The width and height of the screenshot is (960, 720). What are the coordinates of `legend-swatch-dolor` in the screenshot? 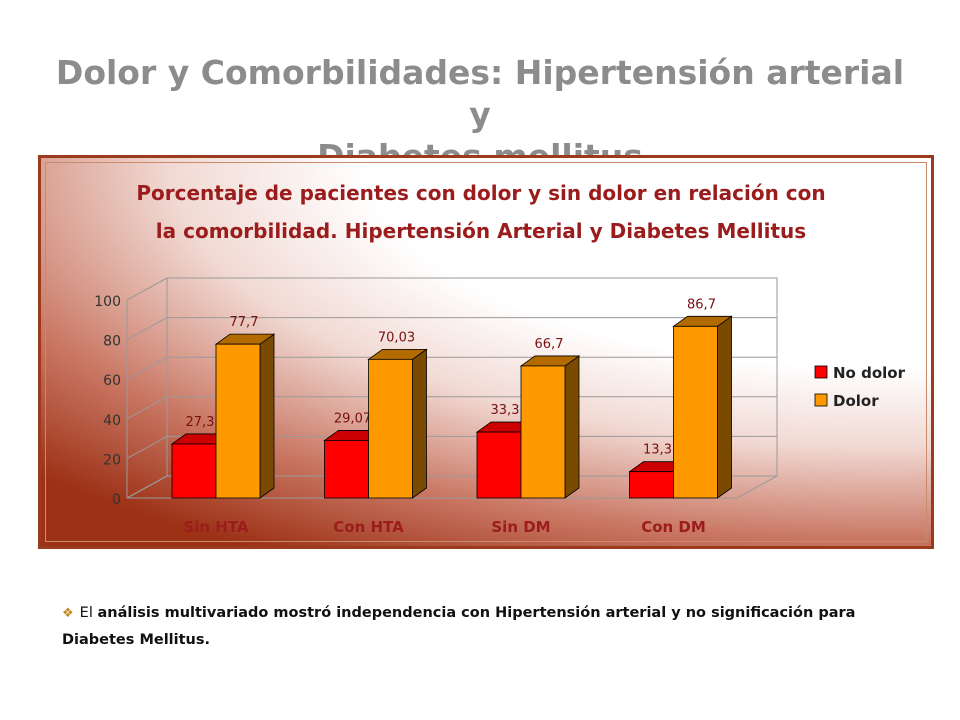 It's located at (821, 400).